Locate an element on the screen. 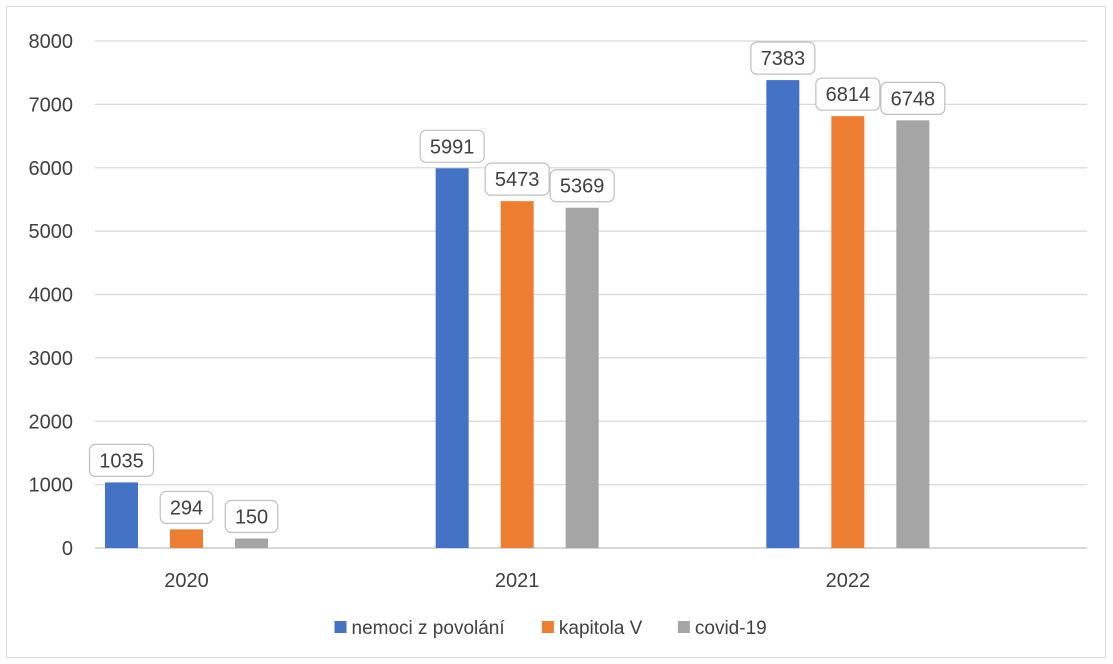 This screenshot has height=664, width=1113. legend-entry: kapitola V is located at coordinates (592, 628).